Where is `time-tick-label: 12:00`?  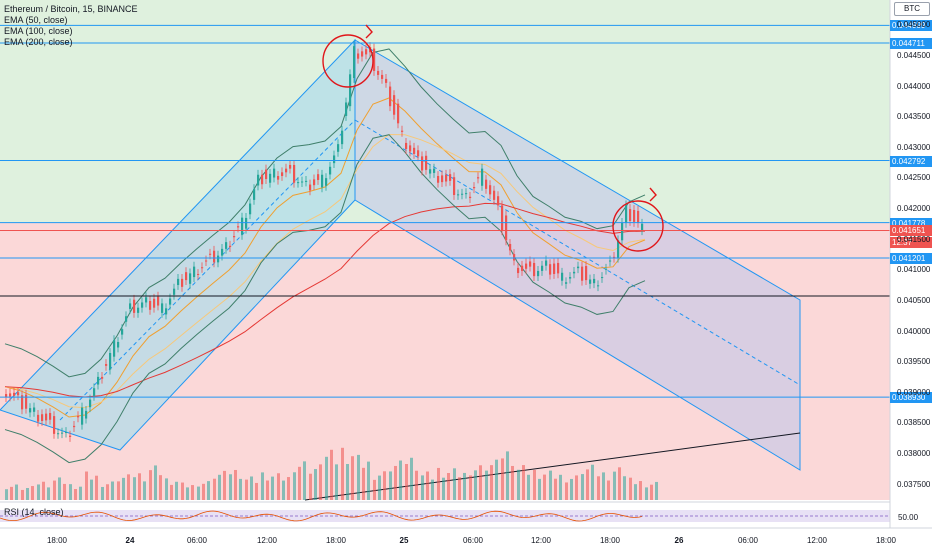 time-tick-label: 12:00 is located at coordinates (817, 540).